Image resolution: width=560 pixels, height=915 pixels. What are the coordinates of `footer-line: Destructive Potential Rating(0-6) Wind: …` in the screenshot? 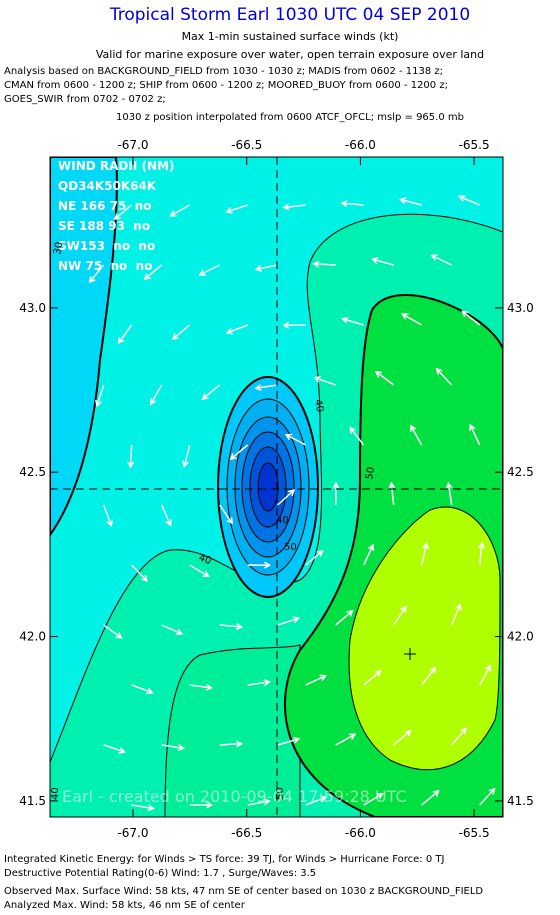 It's located at (160, 873).